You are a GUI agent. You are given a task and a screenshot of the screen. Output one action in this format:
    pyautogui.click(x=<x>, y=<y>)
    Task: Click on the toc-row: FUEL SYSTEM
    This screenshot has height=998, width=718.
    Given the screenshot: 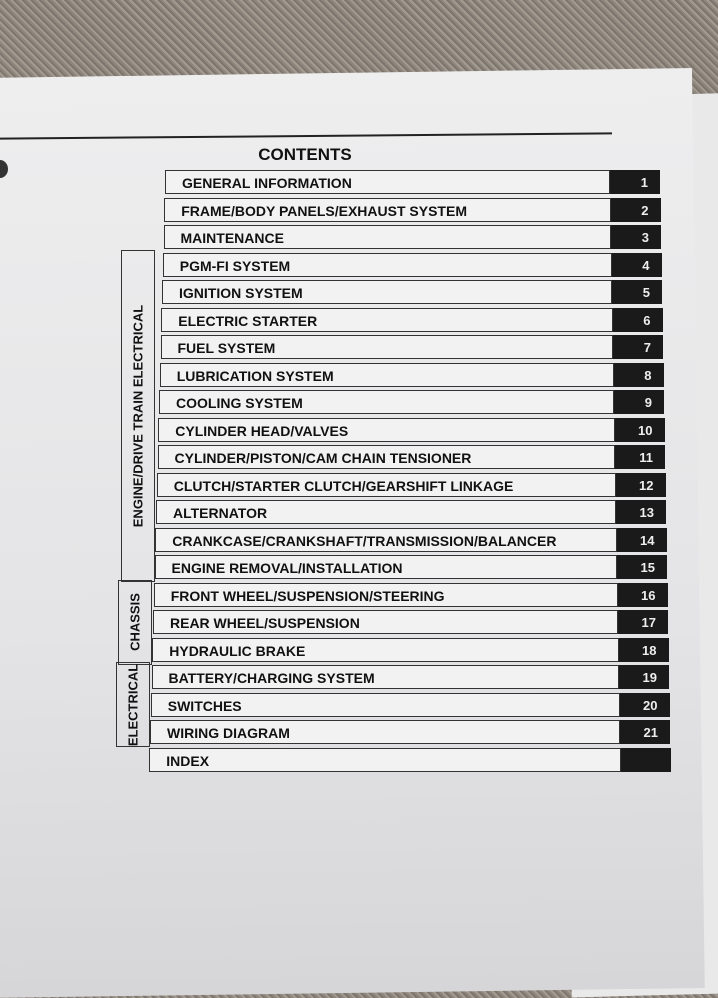 What is the action you would take?
    pyautogui.click(x=386, y=347)
    